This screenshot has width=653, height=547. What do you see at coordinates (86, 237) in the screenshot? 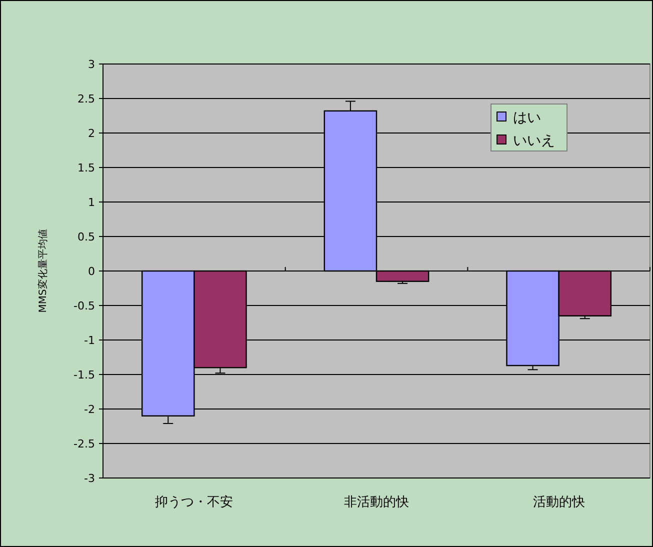
I see `ytick-label: 0.5` at bounding box center [86, 237].